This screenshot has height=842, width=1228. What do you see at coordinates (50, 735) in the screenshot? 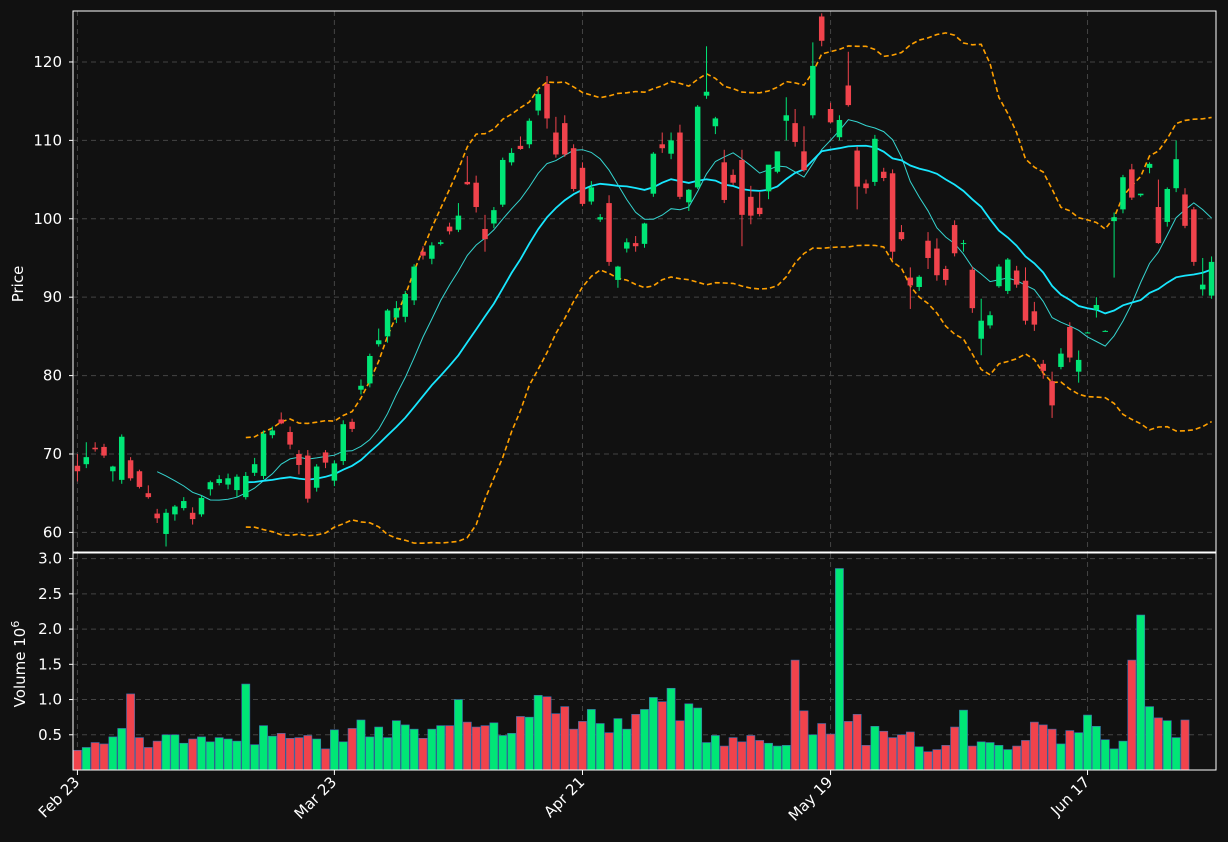
I see `volume-tick-label: 0.5` at bounding box center [50, 735].